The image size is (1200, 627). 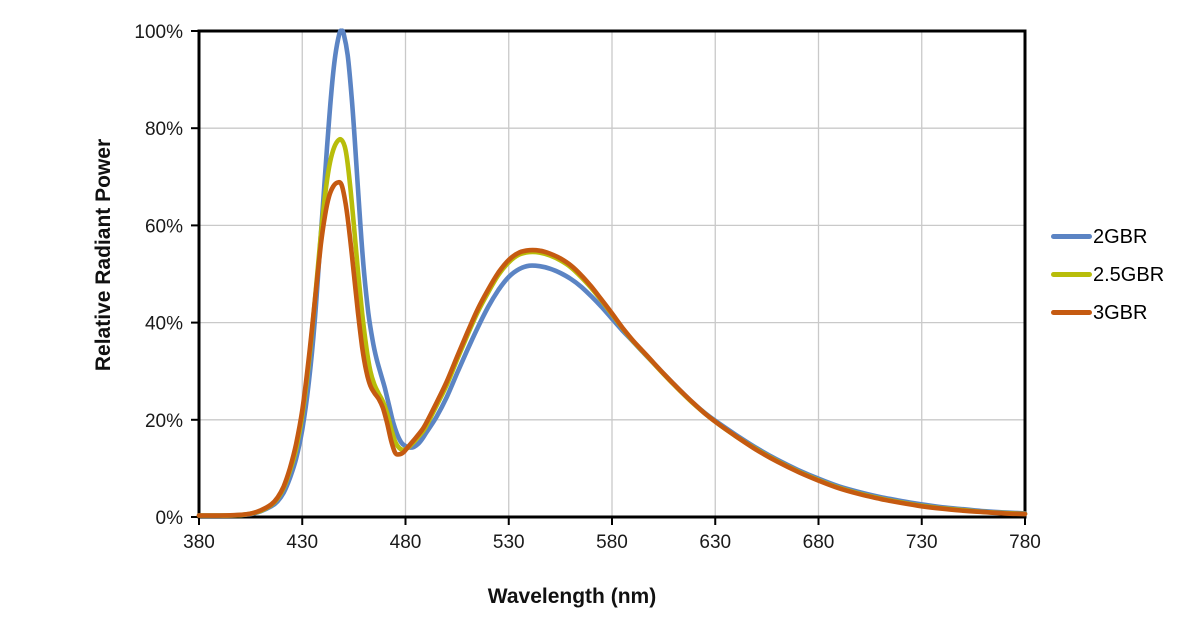 I want to click on x-tick-label: 380, so click(x=199, y=542).